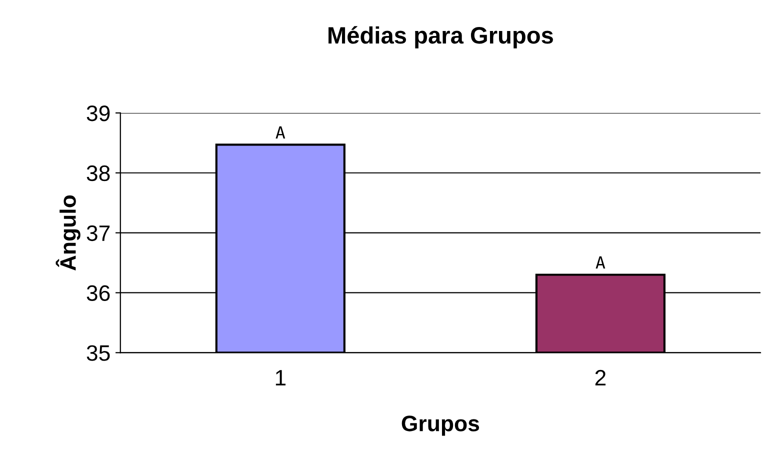 This screenshot has width=762, height=461. What do you see at coordinates (281, 378) in the screenshot?
I see `x-tick-label: 1` at bounding box center [281, 378].